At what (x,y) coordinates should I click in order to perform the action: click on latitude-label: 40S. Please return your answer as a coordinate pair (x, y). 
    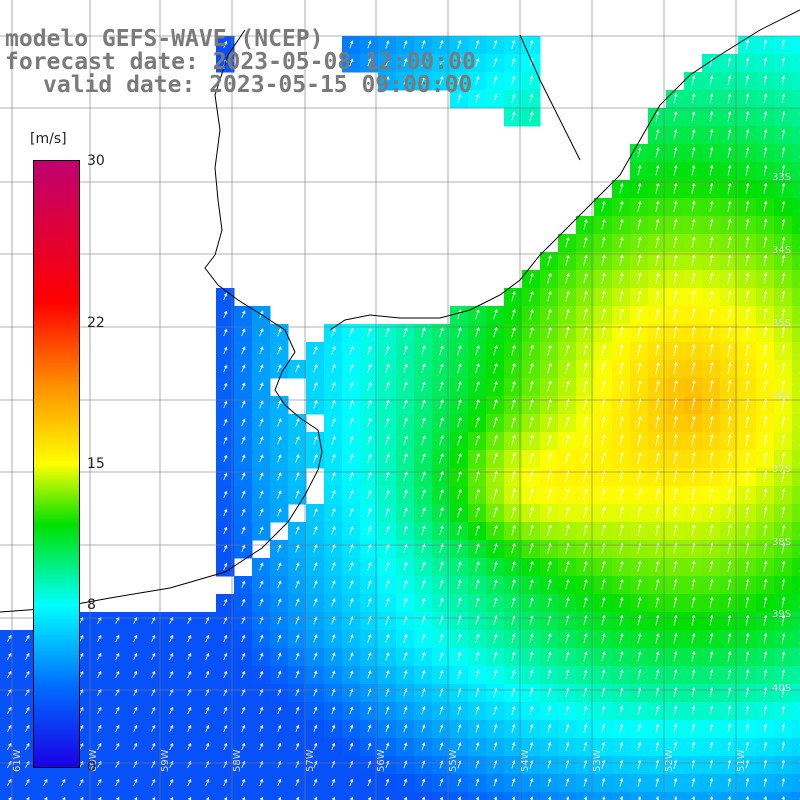
    Looking at the image, I should click on (782, 688).